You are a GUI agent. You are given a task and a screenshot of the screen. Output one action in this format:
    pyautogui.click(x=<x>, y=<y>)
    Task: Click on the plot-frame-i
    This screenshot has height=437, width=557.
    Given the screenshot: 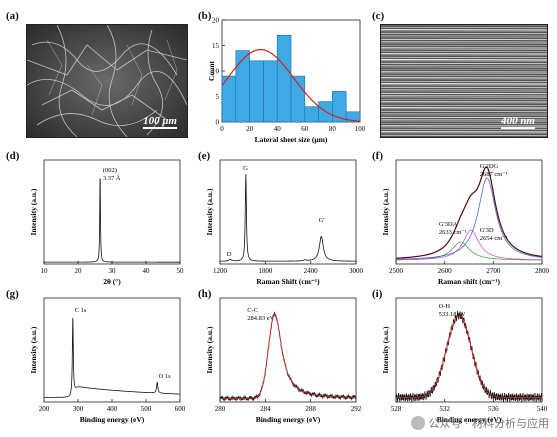 What is the action you would take?
    pyautogui.click(x=469, y=350)
    